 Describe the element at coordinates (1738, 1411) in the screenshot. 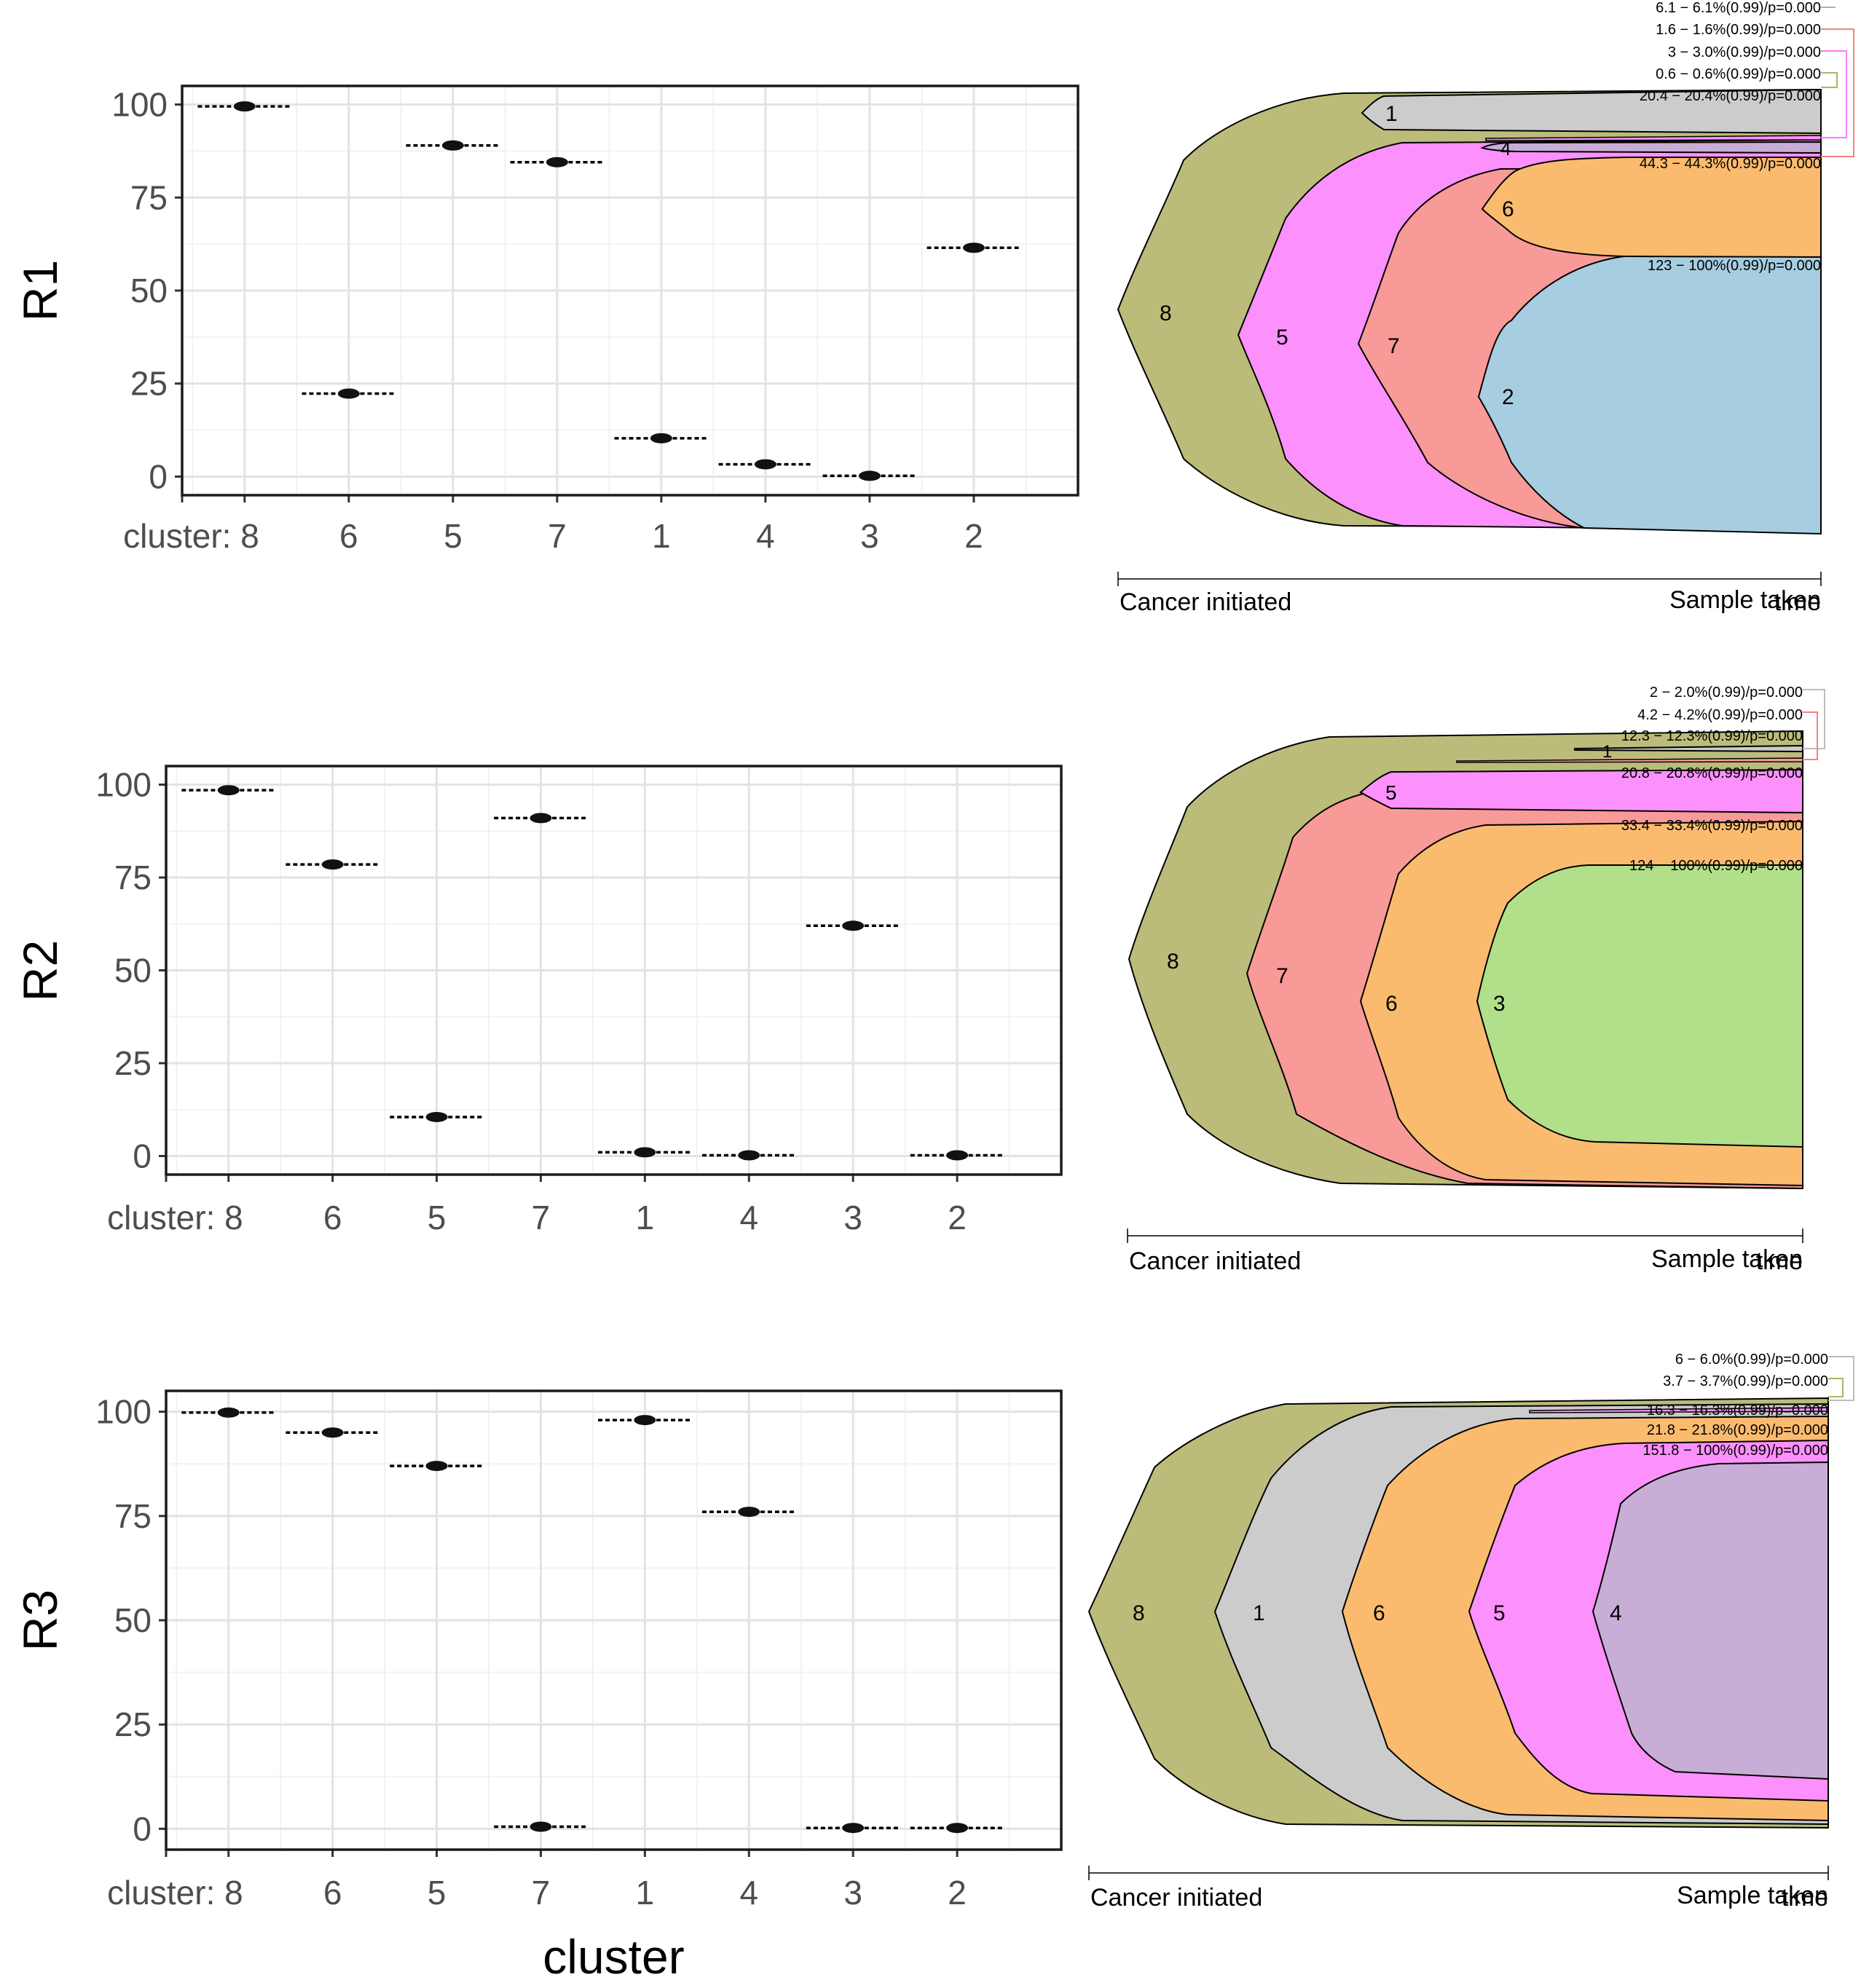

I see `annotation-3: 16.3 − 16.3%(0.99)/p=0.000` at that location.